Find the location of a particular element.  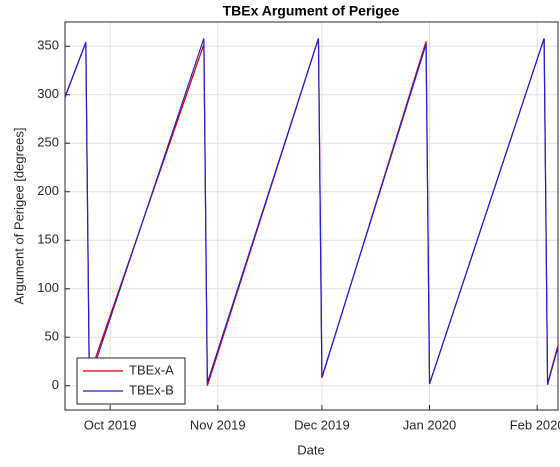

x-tick-label: Dec 2019 is located at coordinates (322, 424).